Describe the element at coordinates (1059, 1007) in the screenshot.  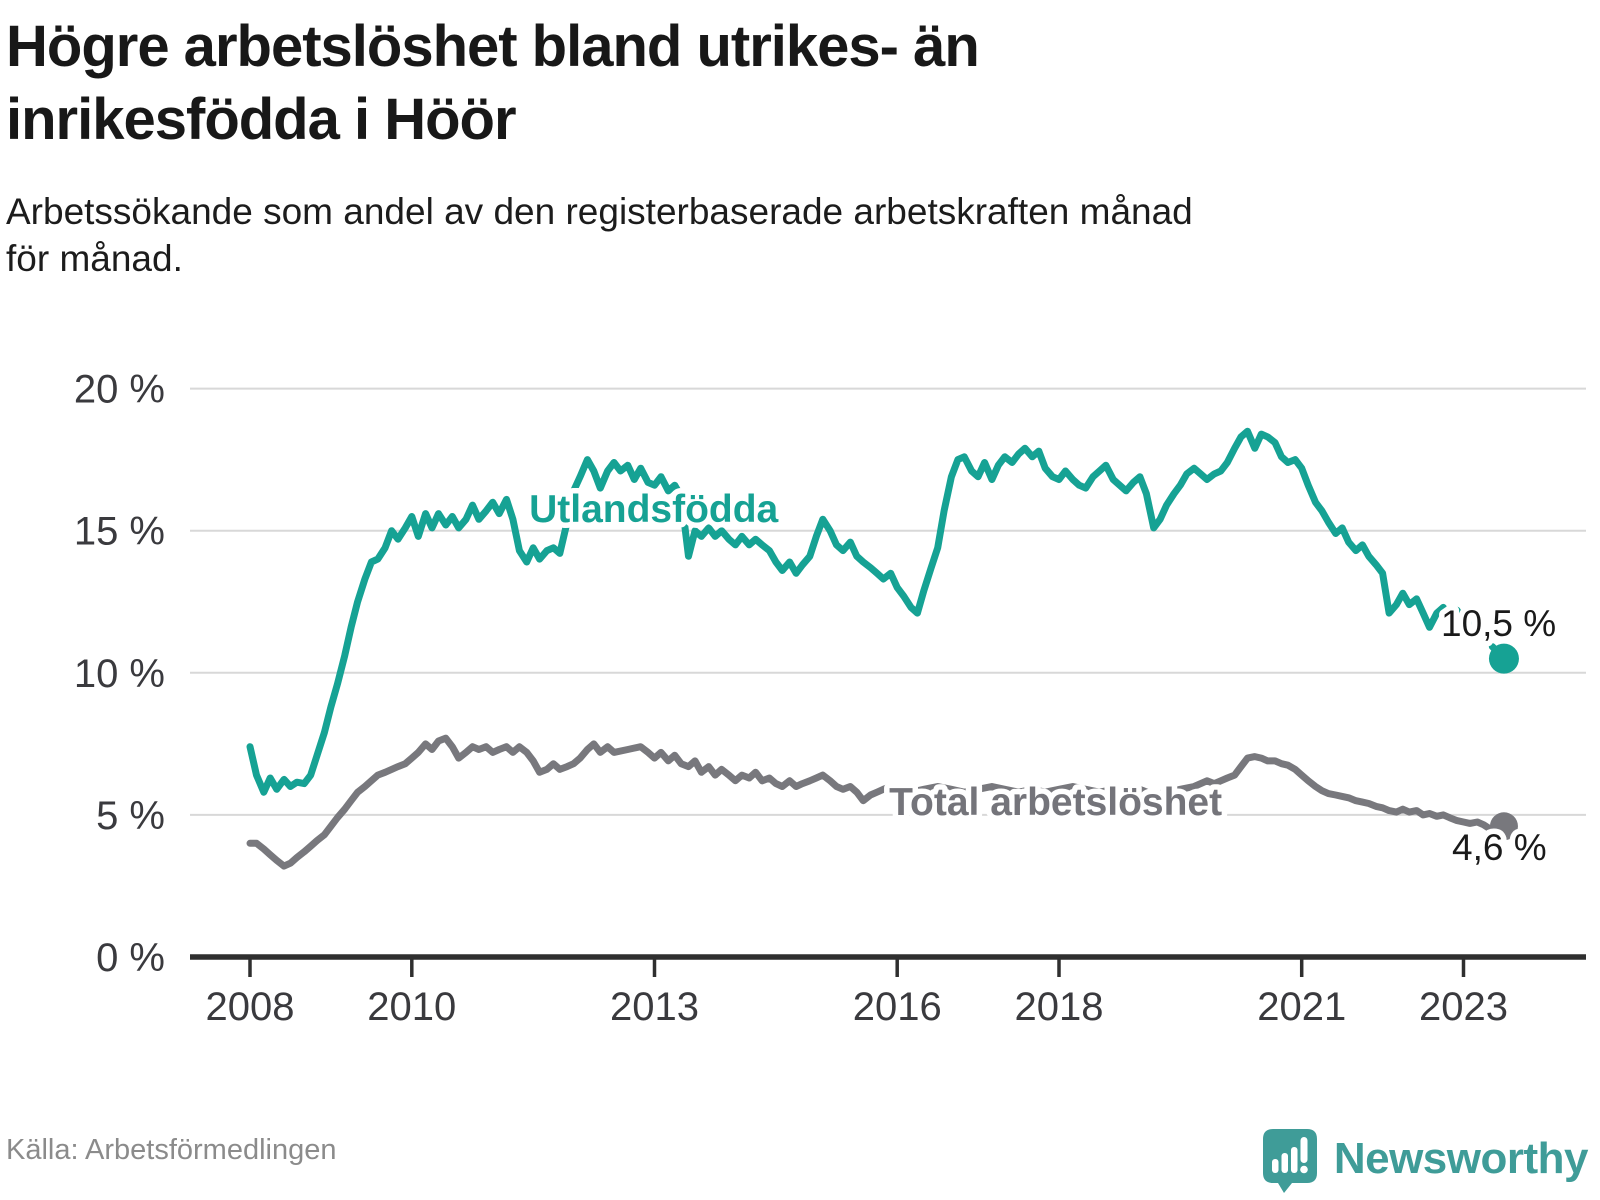
I see `x-tick-label-2018: 2018` at that location.